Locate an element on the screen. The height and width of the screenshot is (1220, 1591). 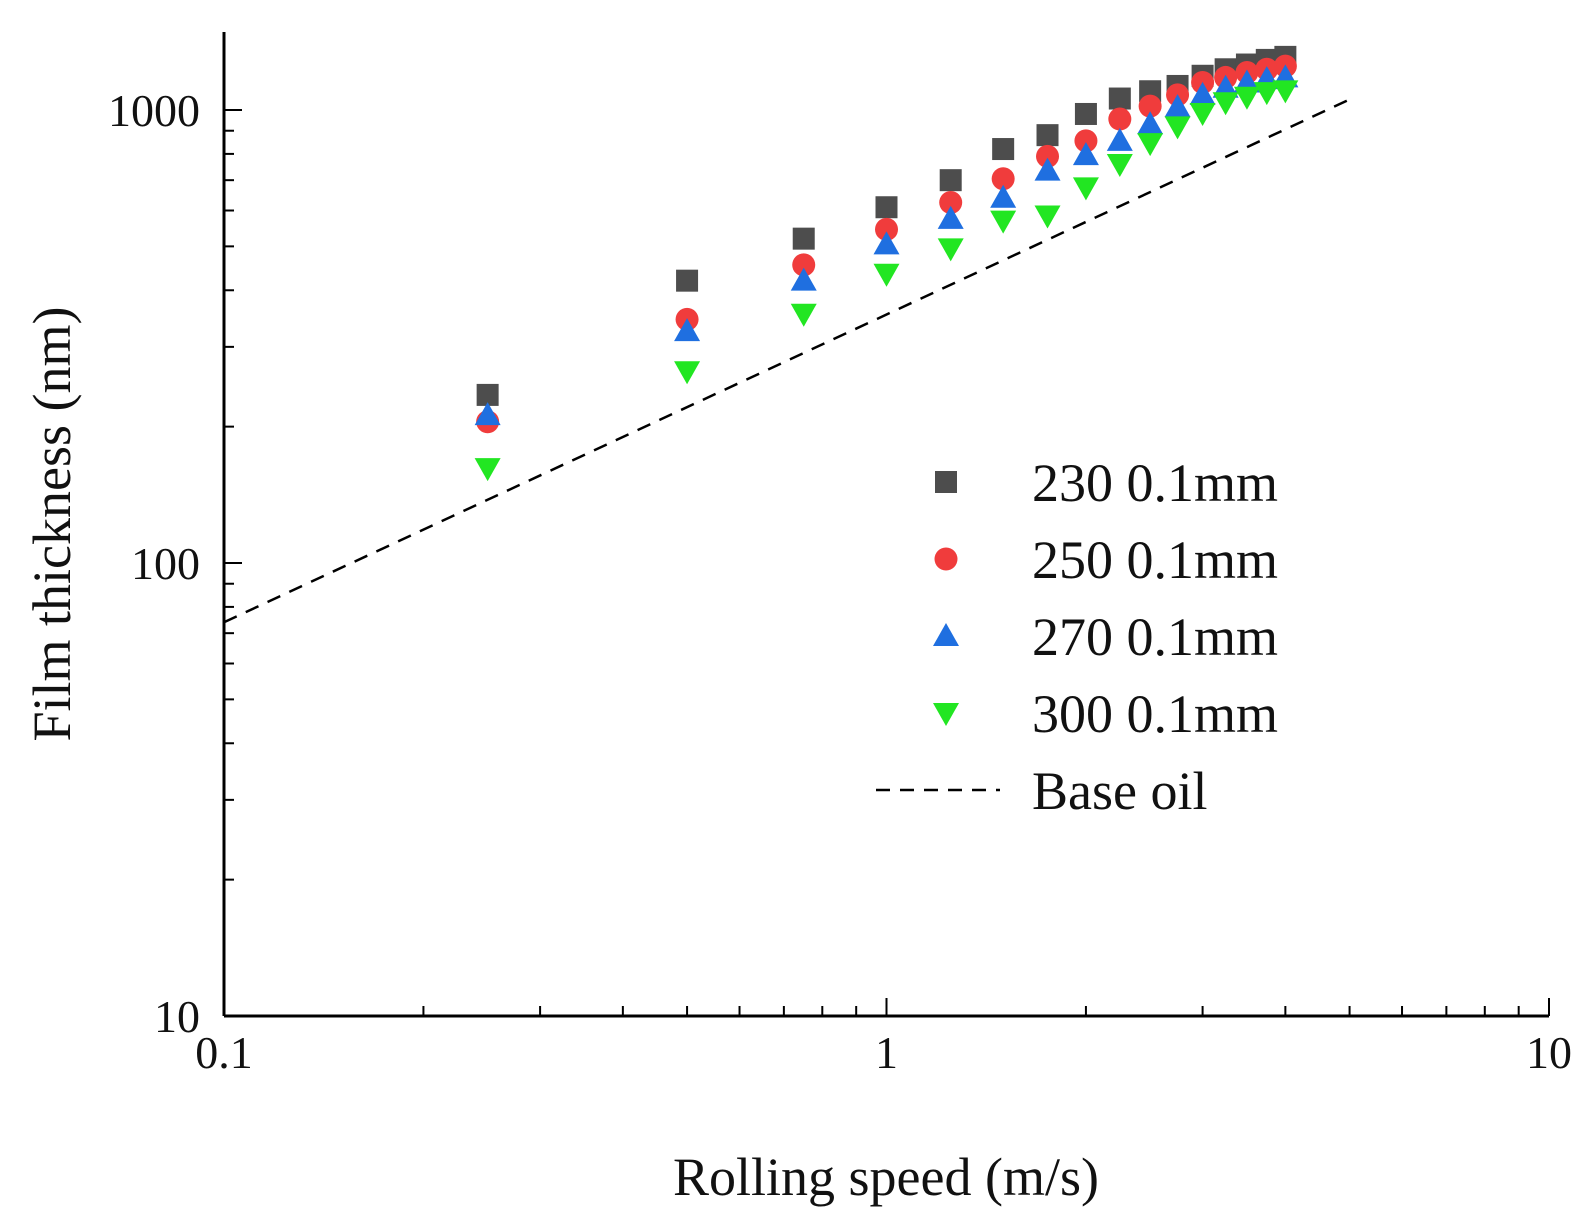
y-tick-label: 10 is located at coordinates (177, 1016).